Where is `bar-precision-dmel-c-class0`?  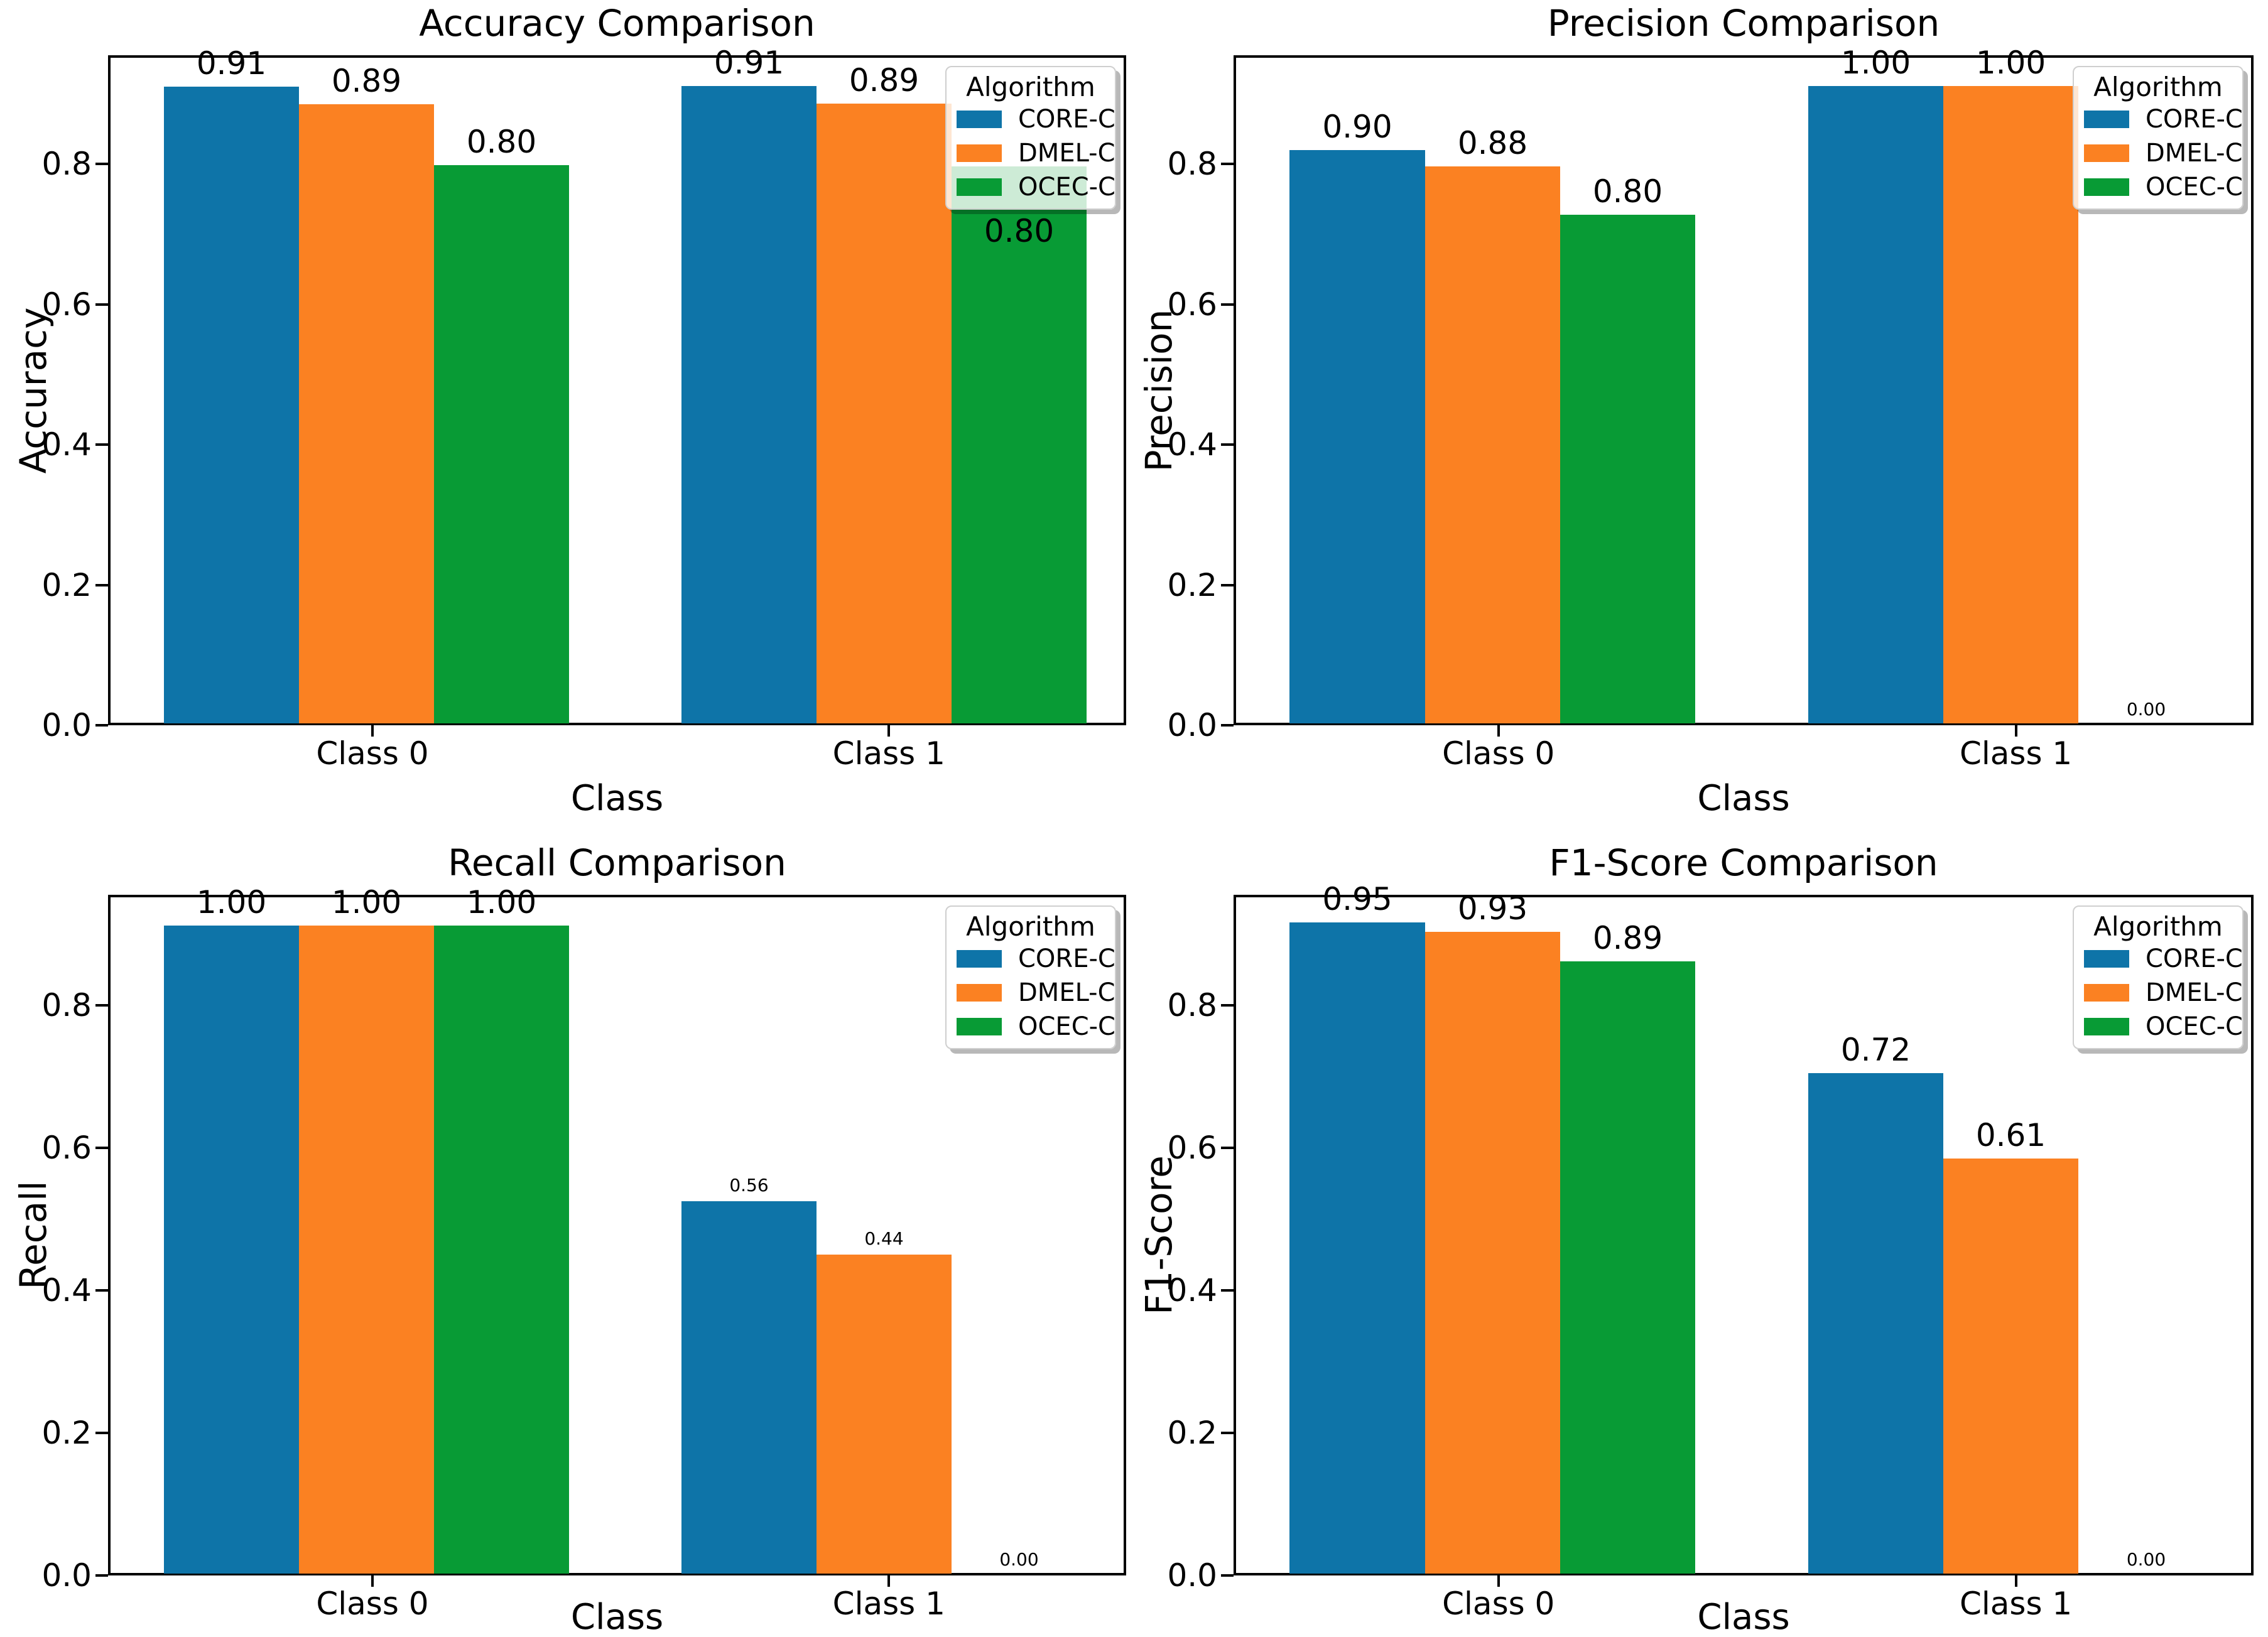 bar-precision-dmel-c-class0 is located at coordinates (1492, 444).